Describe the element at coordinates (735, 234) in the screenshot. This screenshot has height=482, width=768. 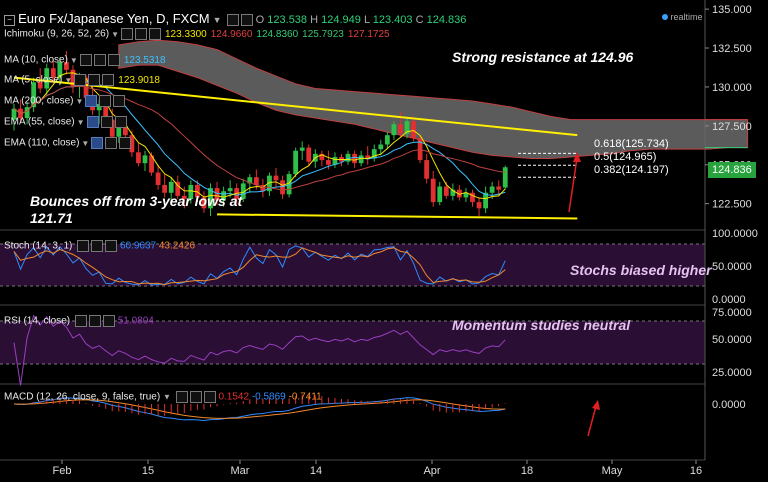
I see `stoch-axis-label: 100.0000` at that location.